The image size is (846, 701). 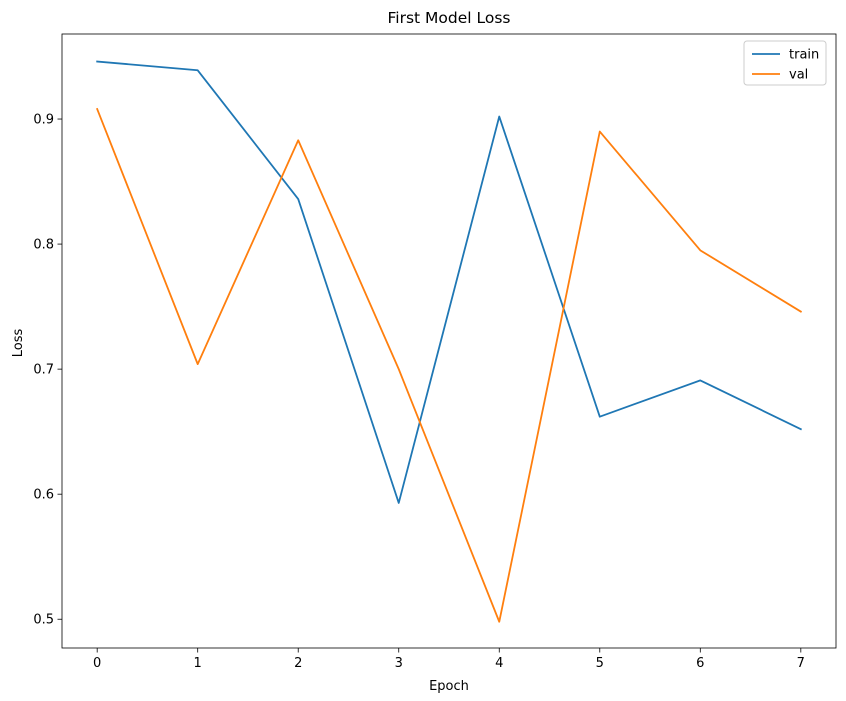 What do you see at coordinates (600, 663) in the screenshot?
I see `x-tick-label: 5` at bounding box center [600, 663].